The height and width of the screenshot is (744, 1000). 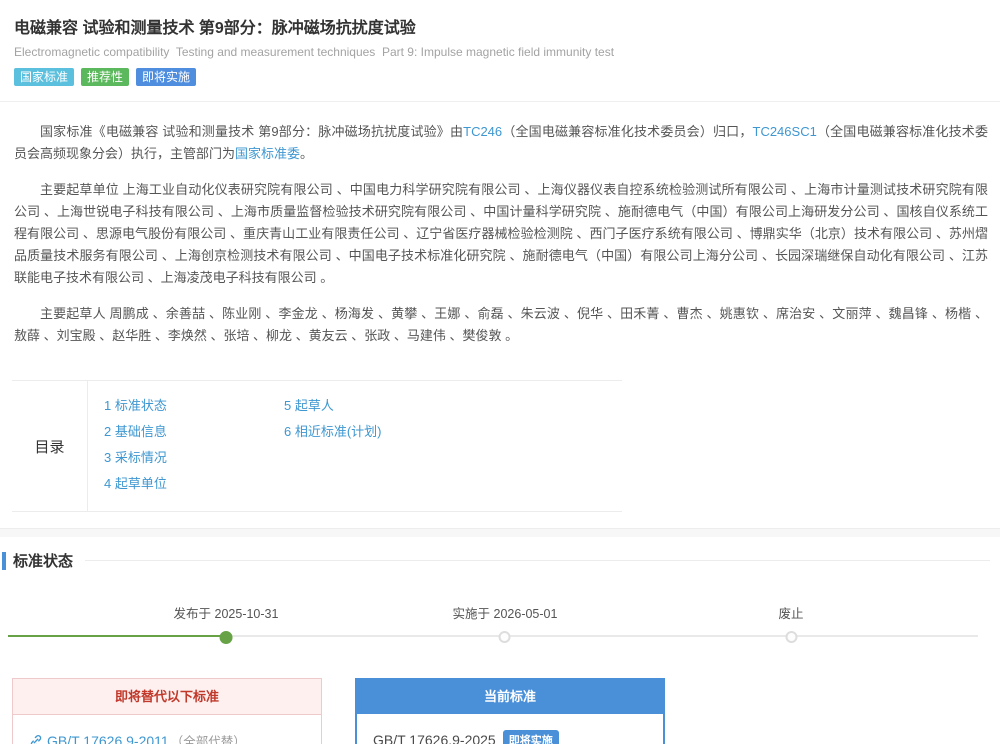 What do you see at coordinates (537, 560) in the screenshot?
I see `section-header-rule` at bounding box center [537, 560].